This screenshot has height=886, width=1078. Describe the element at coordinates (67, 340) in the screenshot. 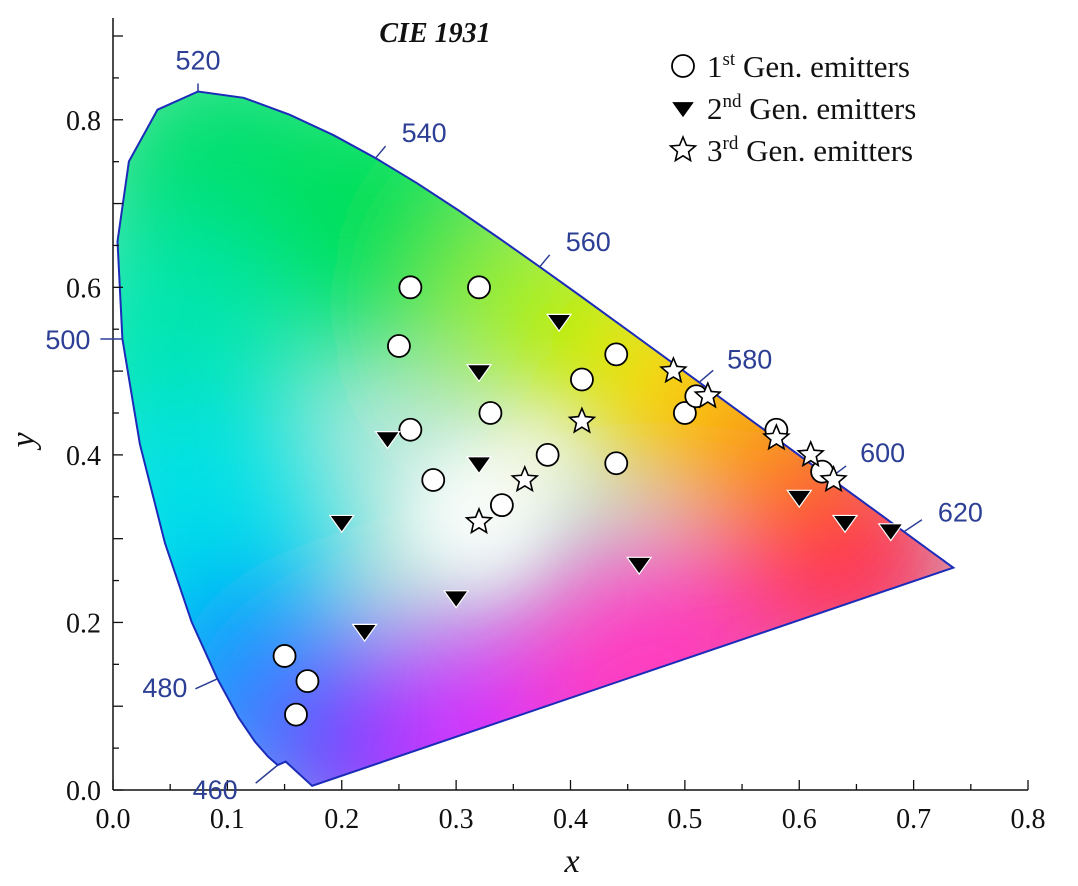

I see `wavelength-label-500: 500` at that location.